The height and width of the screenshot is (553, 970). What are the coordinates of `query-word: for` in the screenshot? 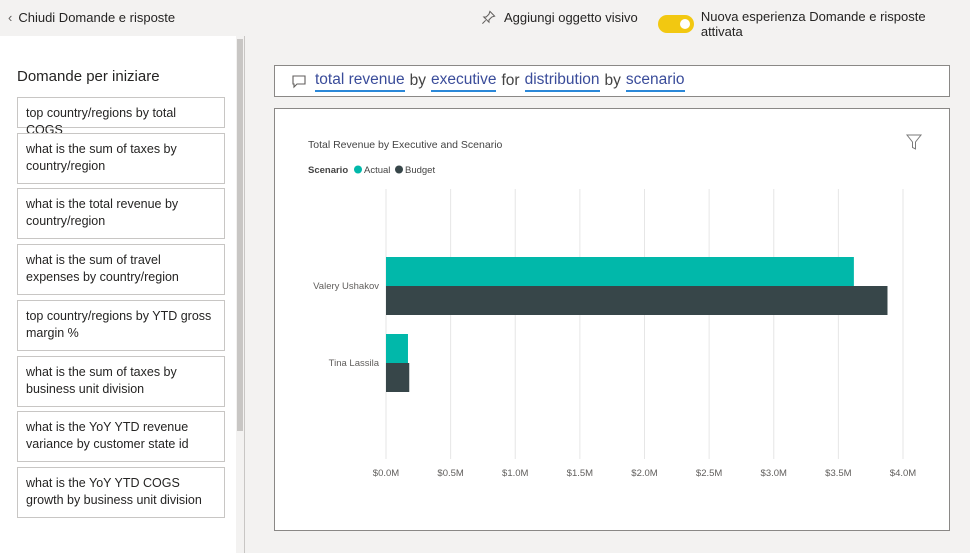 It's located at (510, 80).